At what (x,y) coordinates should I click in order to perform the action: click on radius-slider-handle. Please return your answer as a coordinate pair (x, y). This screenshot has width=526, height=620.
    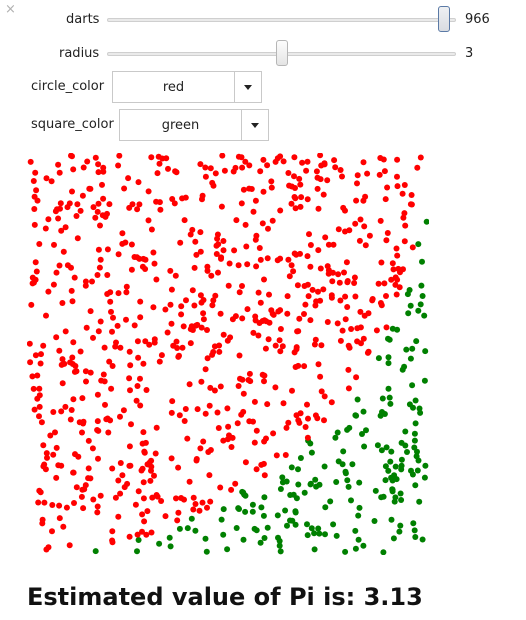
    Looking at the image, I should click on (281, 53).